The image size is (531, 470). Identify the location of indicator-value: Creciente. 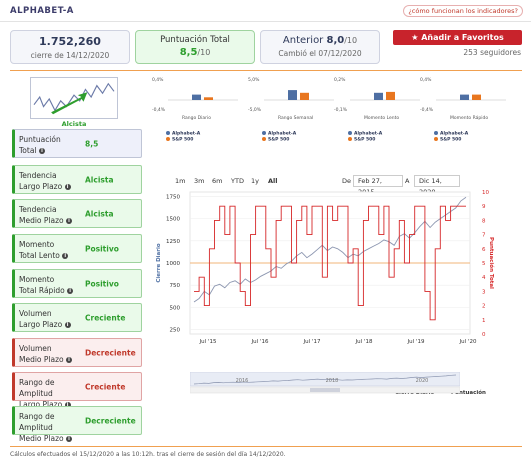
(105, 386).